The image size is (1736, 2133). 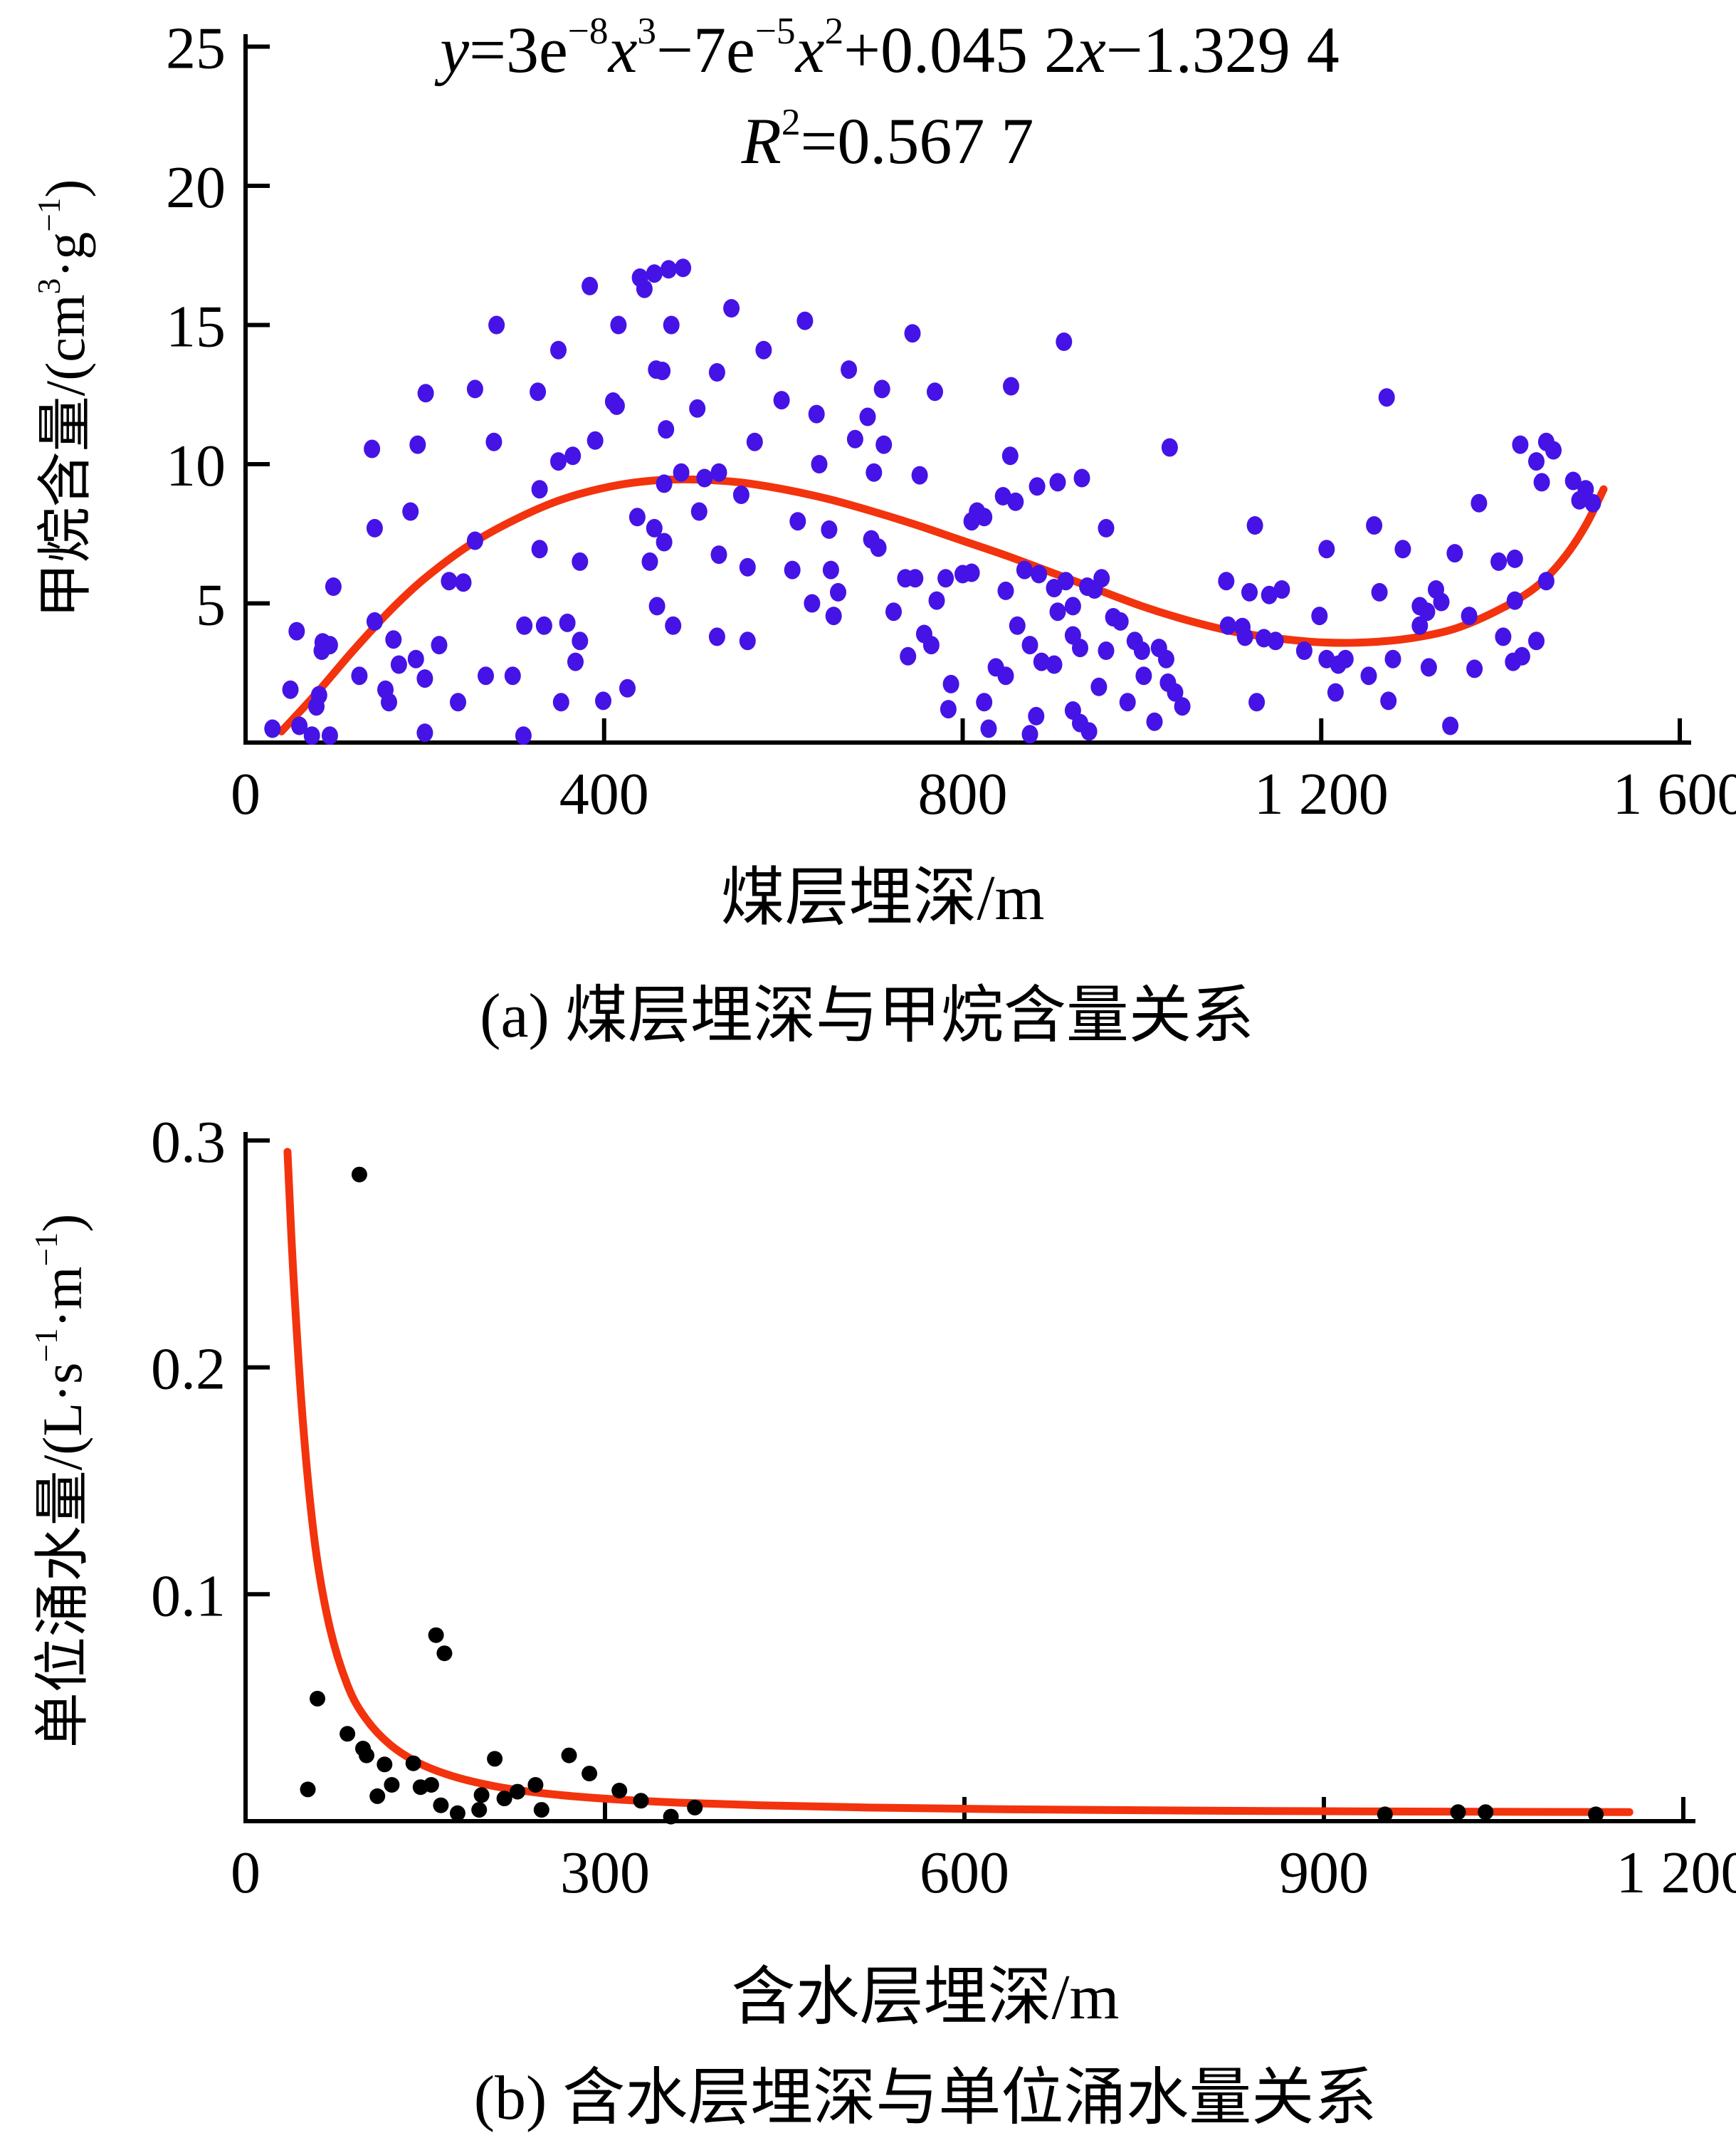 I want to click on svg-text: 900, so click(x=1324, y=1873).